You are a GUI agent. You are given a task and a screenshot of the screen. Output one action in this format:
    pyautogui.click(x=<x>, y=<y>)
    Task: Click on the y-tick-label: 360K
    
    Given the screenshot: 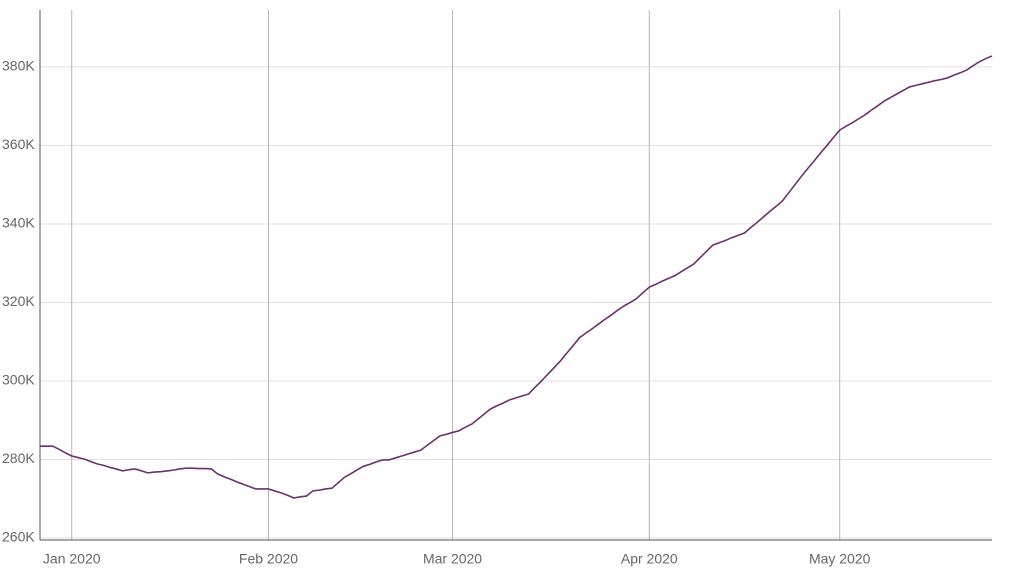 What is the action you would take?
    pyautogui.click(x=18, y=144)
    